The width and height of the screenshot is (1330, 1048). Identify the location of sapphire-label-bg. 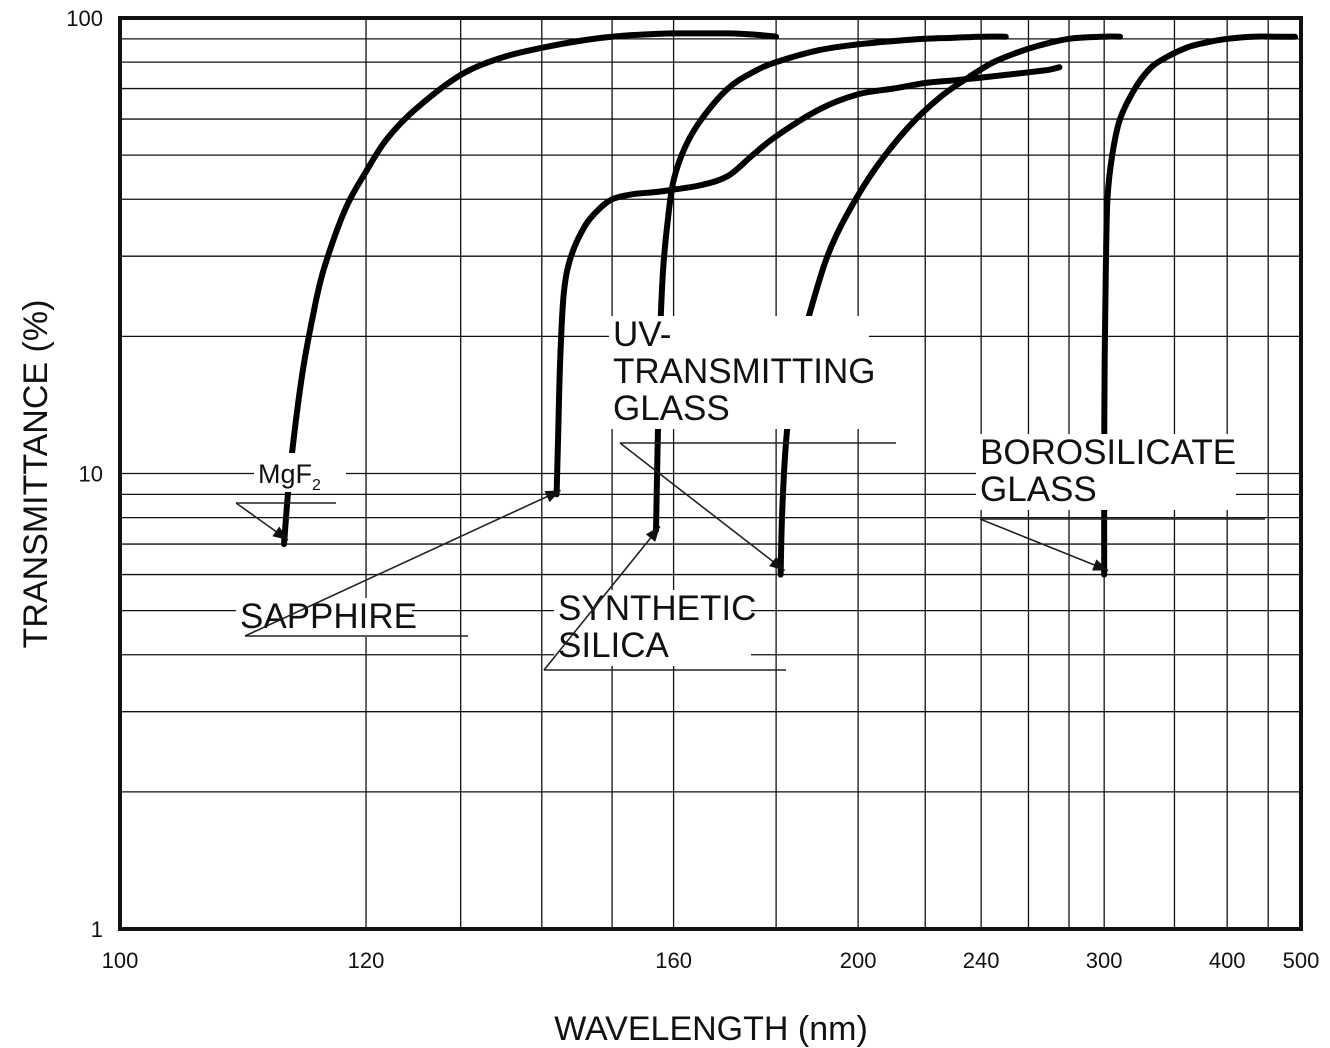
(324, 617).